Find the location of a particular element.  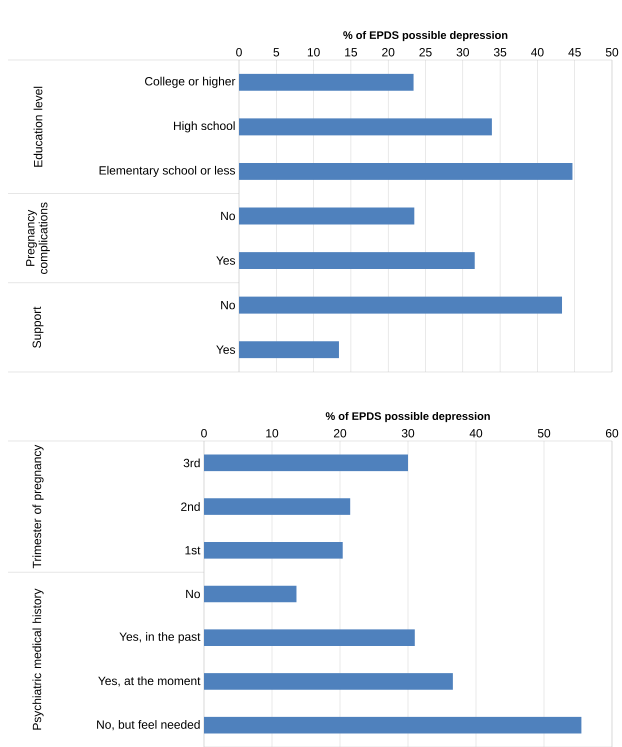

y-tick-label: Elementary school or less is located at coordinates (168, 172).